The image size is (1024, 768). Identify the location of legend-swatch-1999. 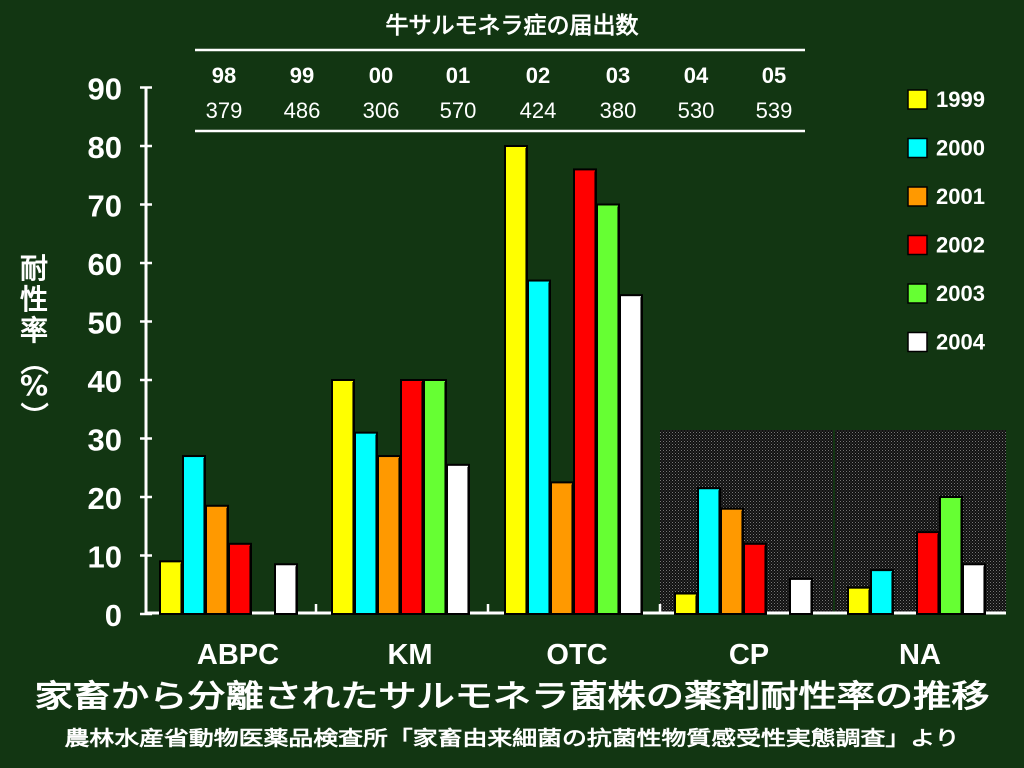
(917, 99).